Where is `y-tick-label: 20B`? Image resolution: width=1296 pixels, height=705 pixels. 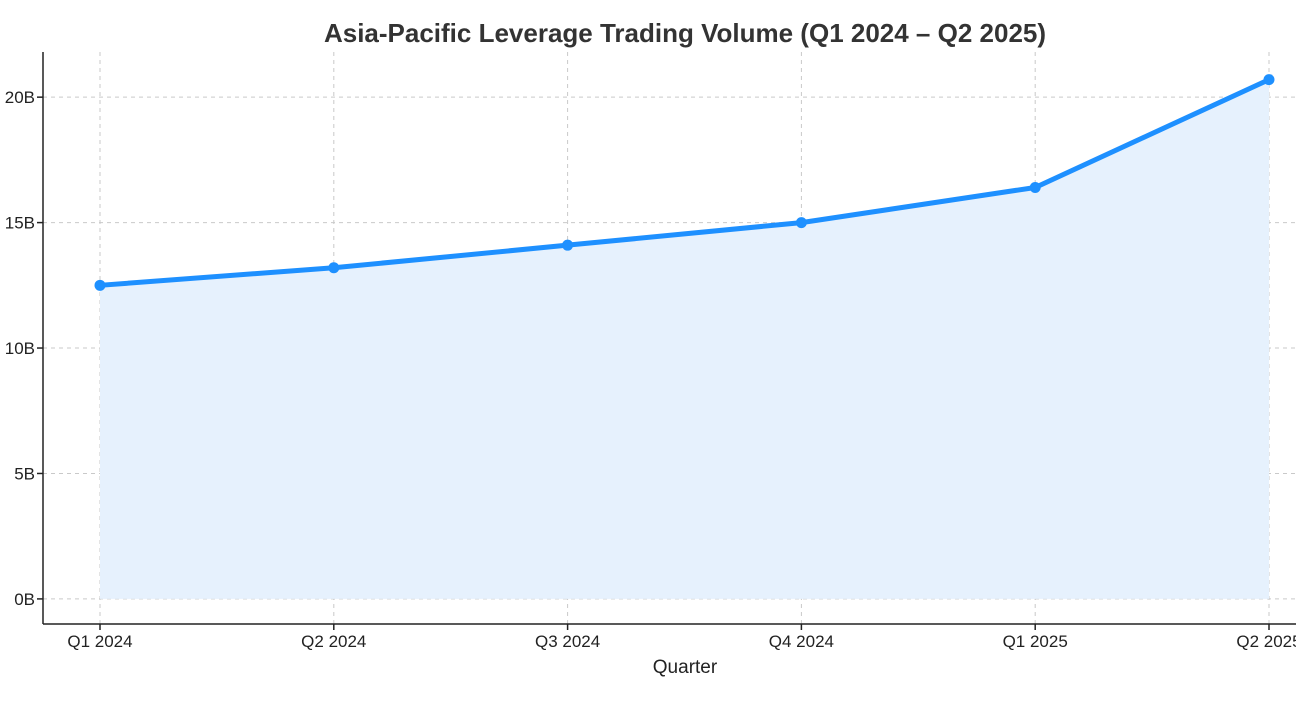
y-tick-label: 20B is located at coordinates (20, 97).